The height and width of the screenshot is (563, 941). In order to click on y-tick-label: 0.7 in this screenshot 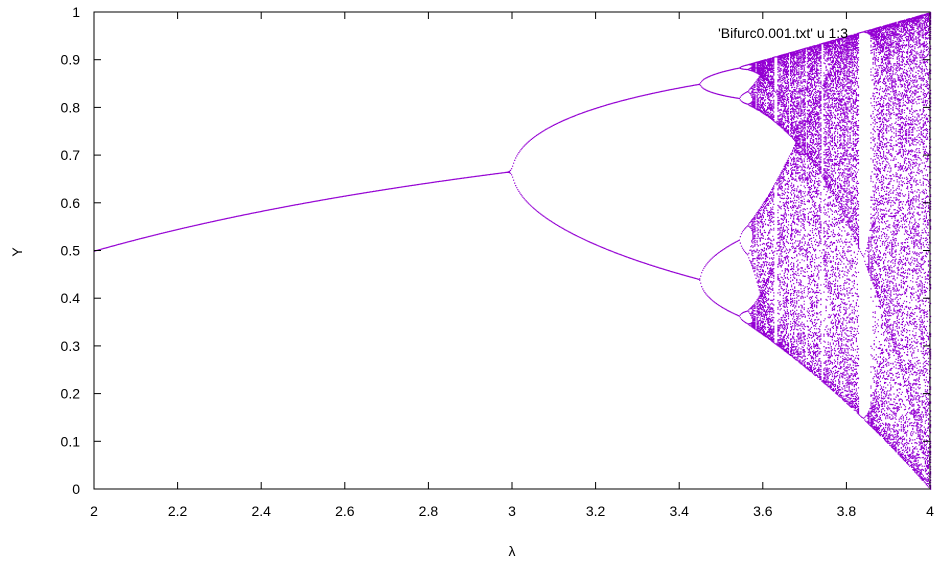, I will do `click(71, 155)`.